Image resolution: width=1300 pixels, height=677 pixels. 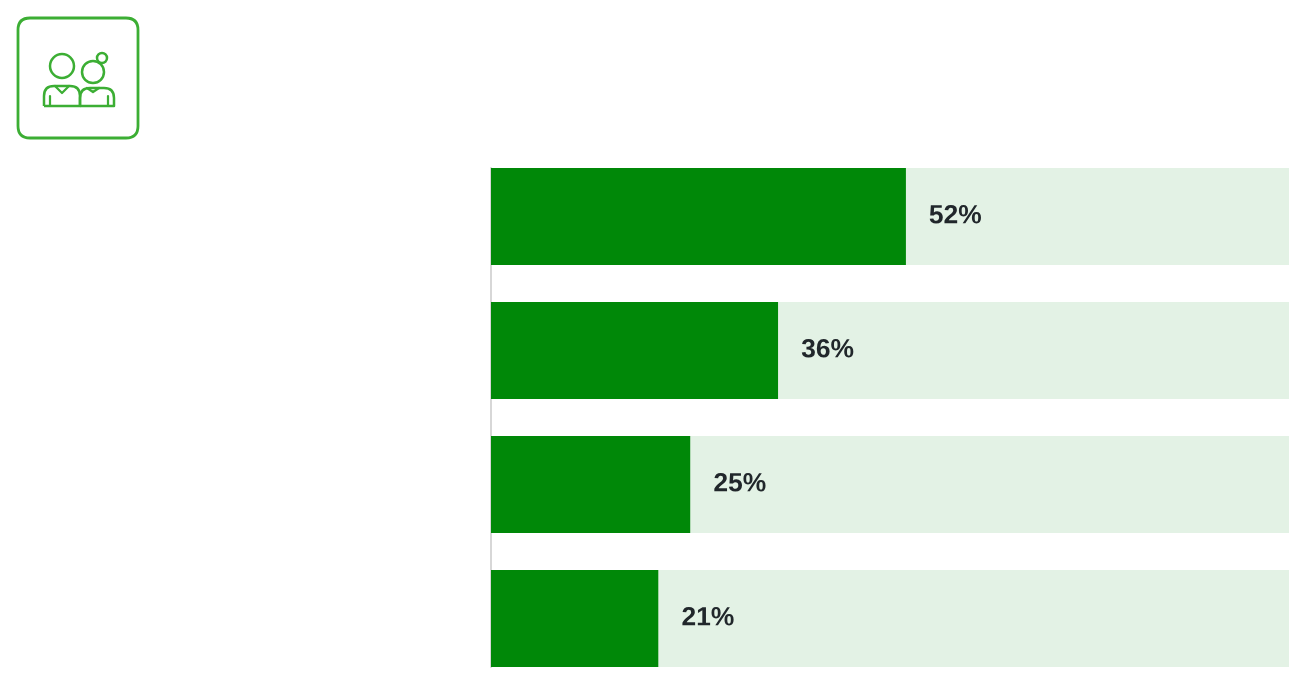 What do you see at coordinates (955, 214) in the screenshot?
I see `data-label: 52%` at bounding box center [955, 214].